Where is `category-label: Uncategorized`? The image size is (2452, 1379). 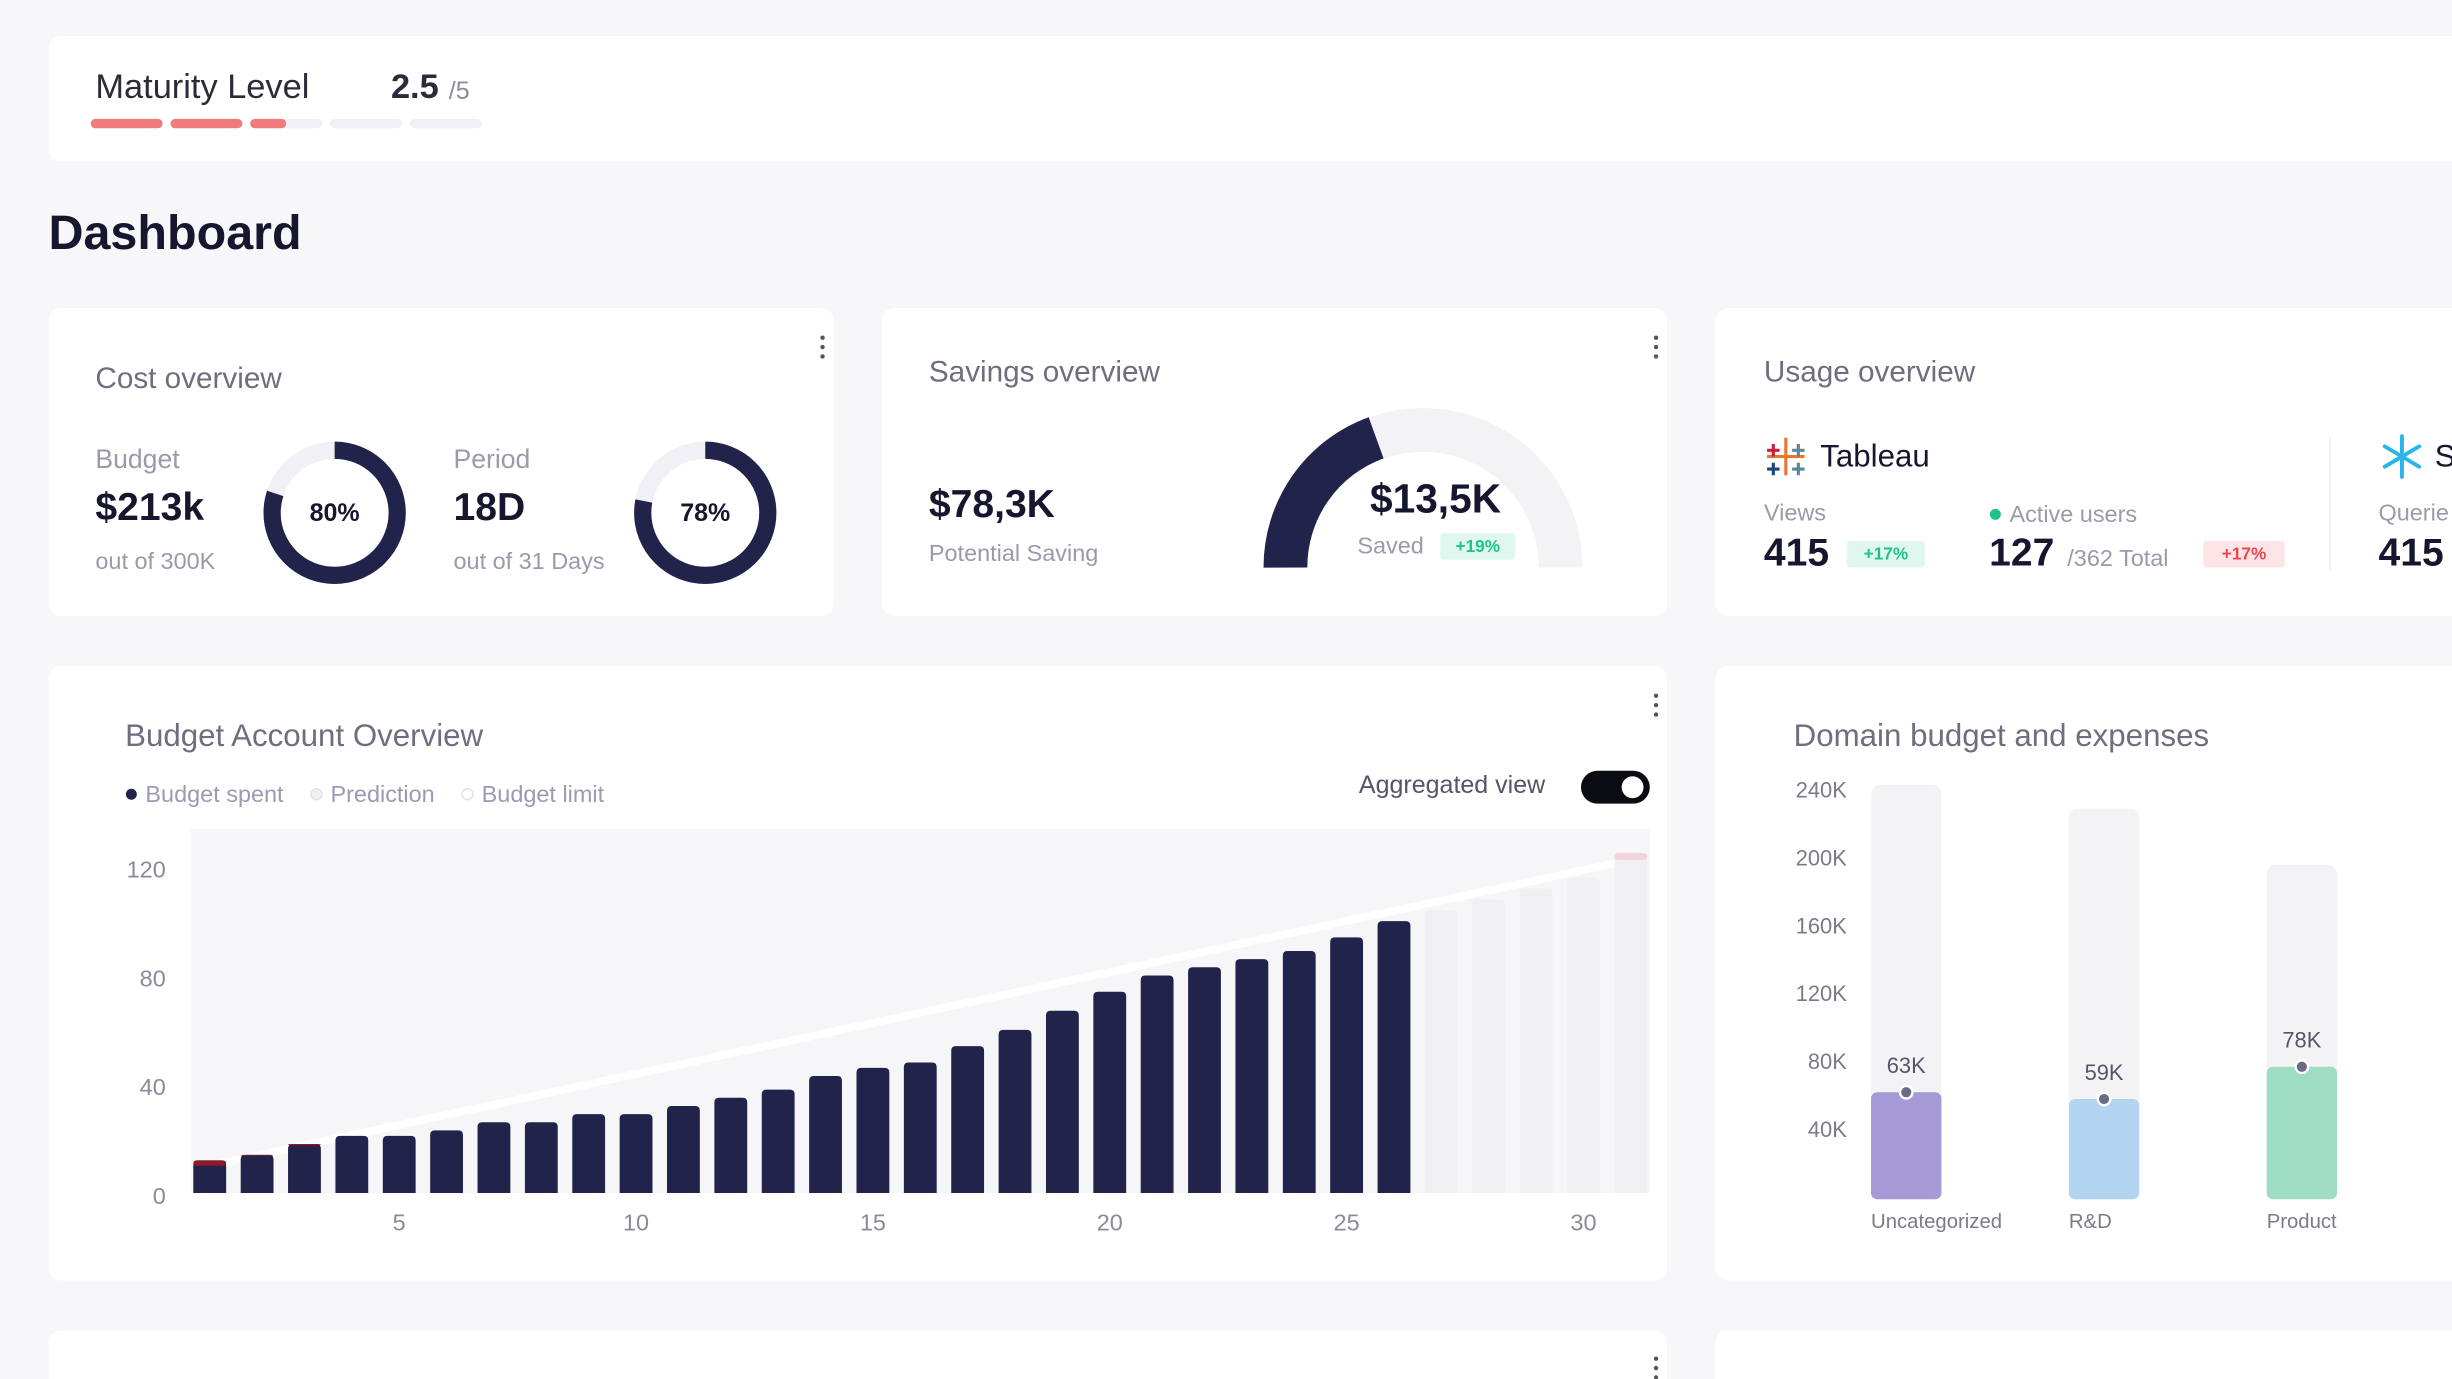
category-label: Uncategorized is located at coordinates (1936, 1222).